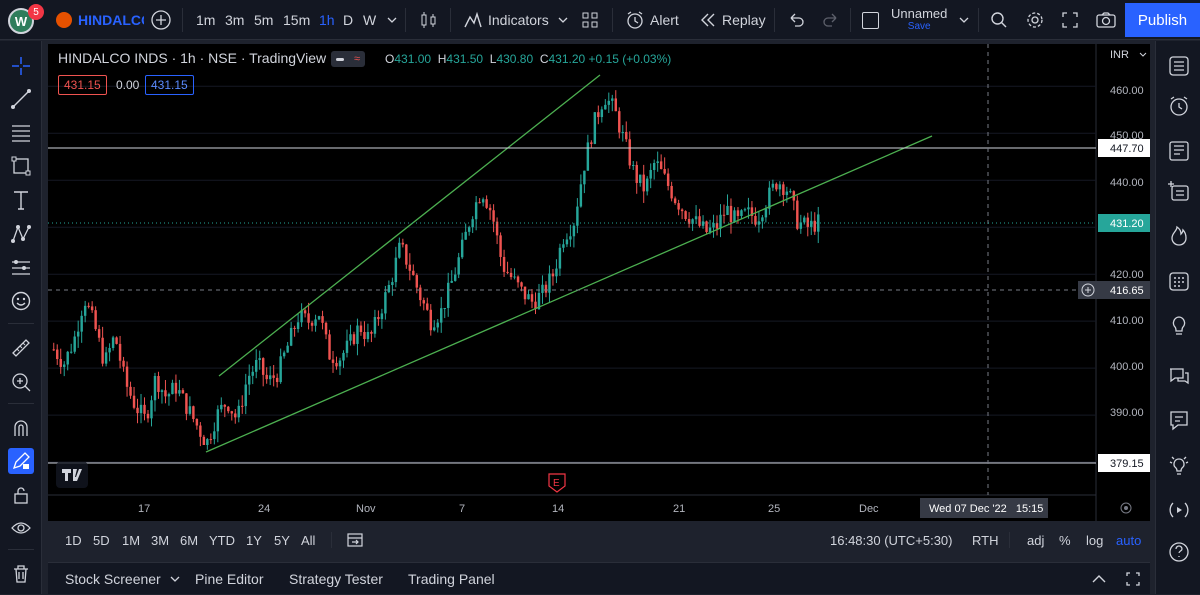 The width and height of the screenshot is (1200, 595). Describe the element at coordinates (355, 540) in the screenshot. I see `goto-date-button` at that location.